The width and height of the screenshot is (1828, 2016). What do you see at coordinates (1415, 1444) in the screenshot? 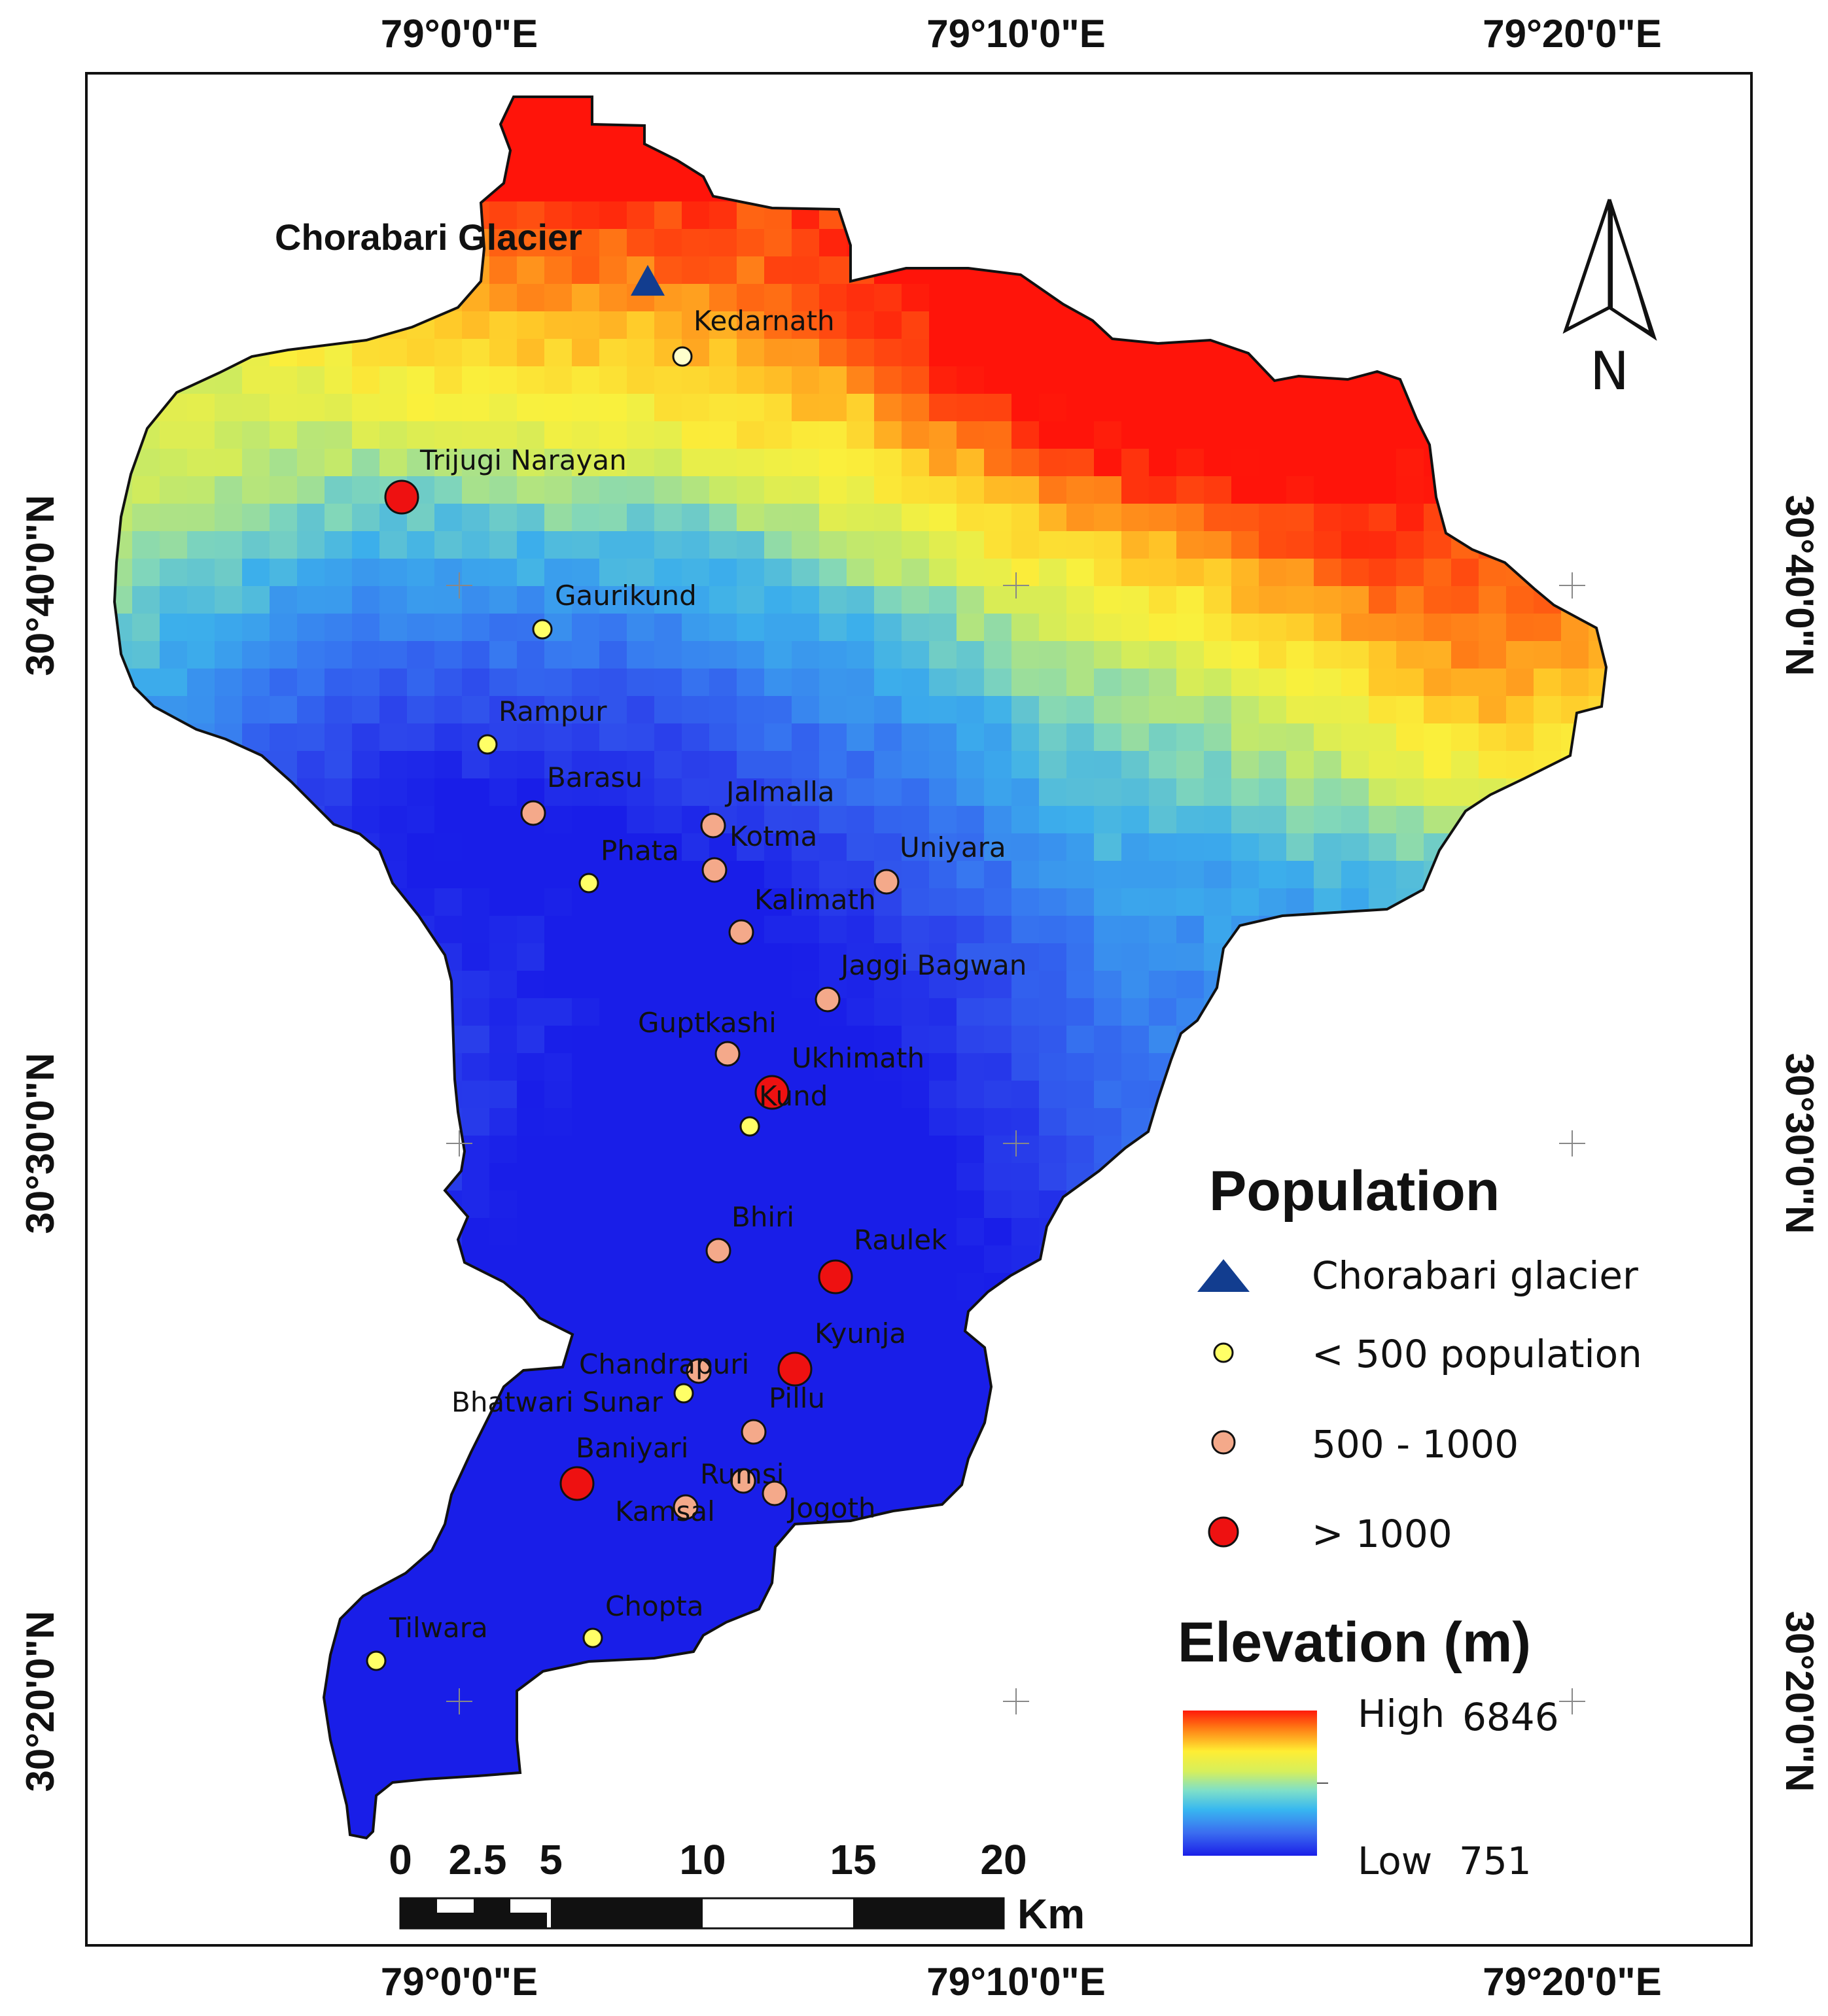
I see `legend-item-medium: 500 - 1000` at bounding box center [1415, 1444].